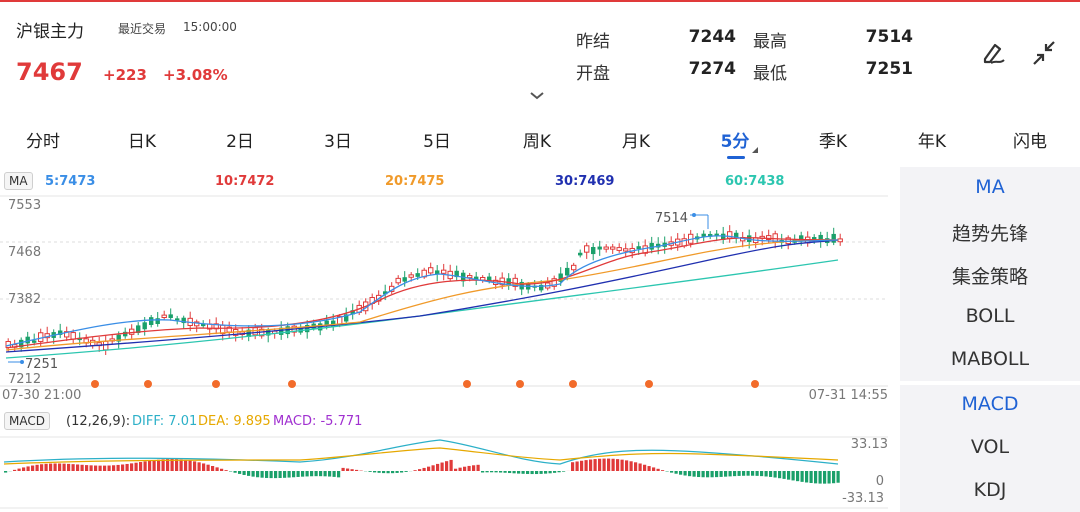 This screenshot has width=1080, height=512. I want to click on side-item-kdj: KDJ, so click(990, 490).